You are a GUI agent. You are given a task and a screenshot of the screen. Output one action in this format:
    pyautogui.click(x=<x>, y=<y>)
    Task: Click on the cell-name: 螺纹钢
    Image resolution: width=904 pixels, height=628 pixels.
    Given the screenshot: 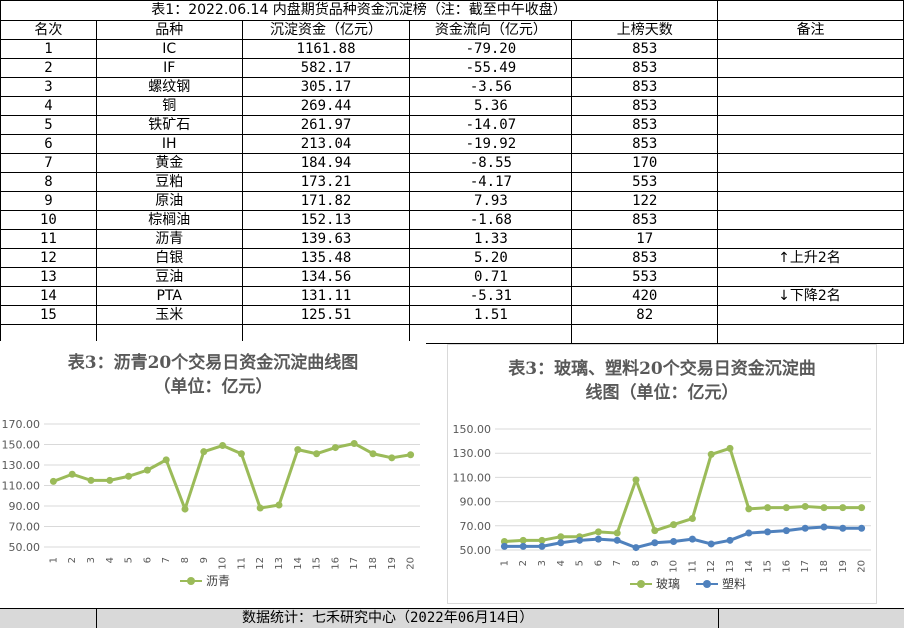 What is the action you would take?
    pyautogui.click(x=169, y=87)
    